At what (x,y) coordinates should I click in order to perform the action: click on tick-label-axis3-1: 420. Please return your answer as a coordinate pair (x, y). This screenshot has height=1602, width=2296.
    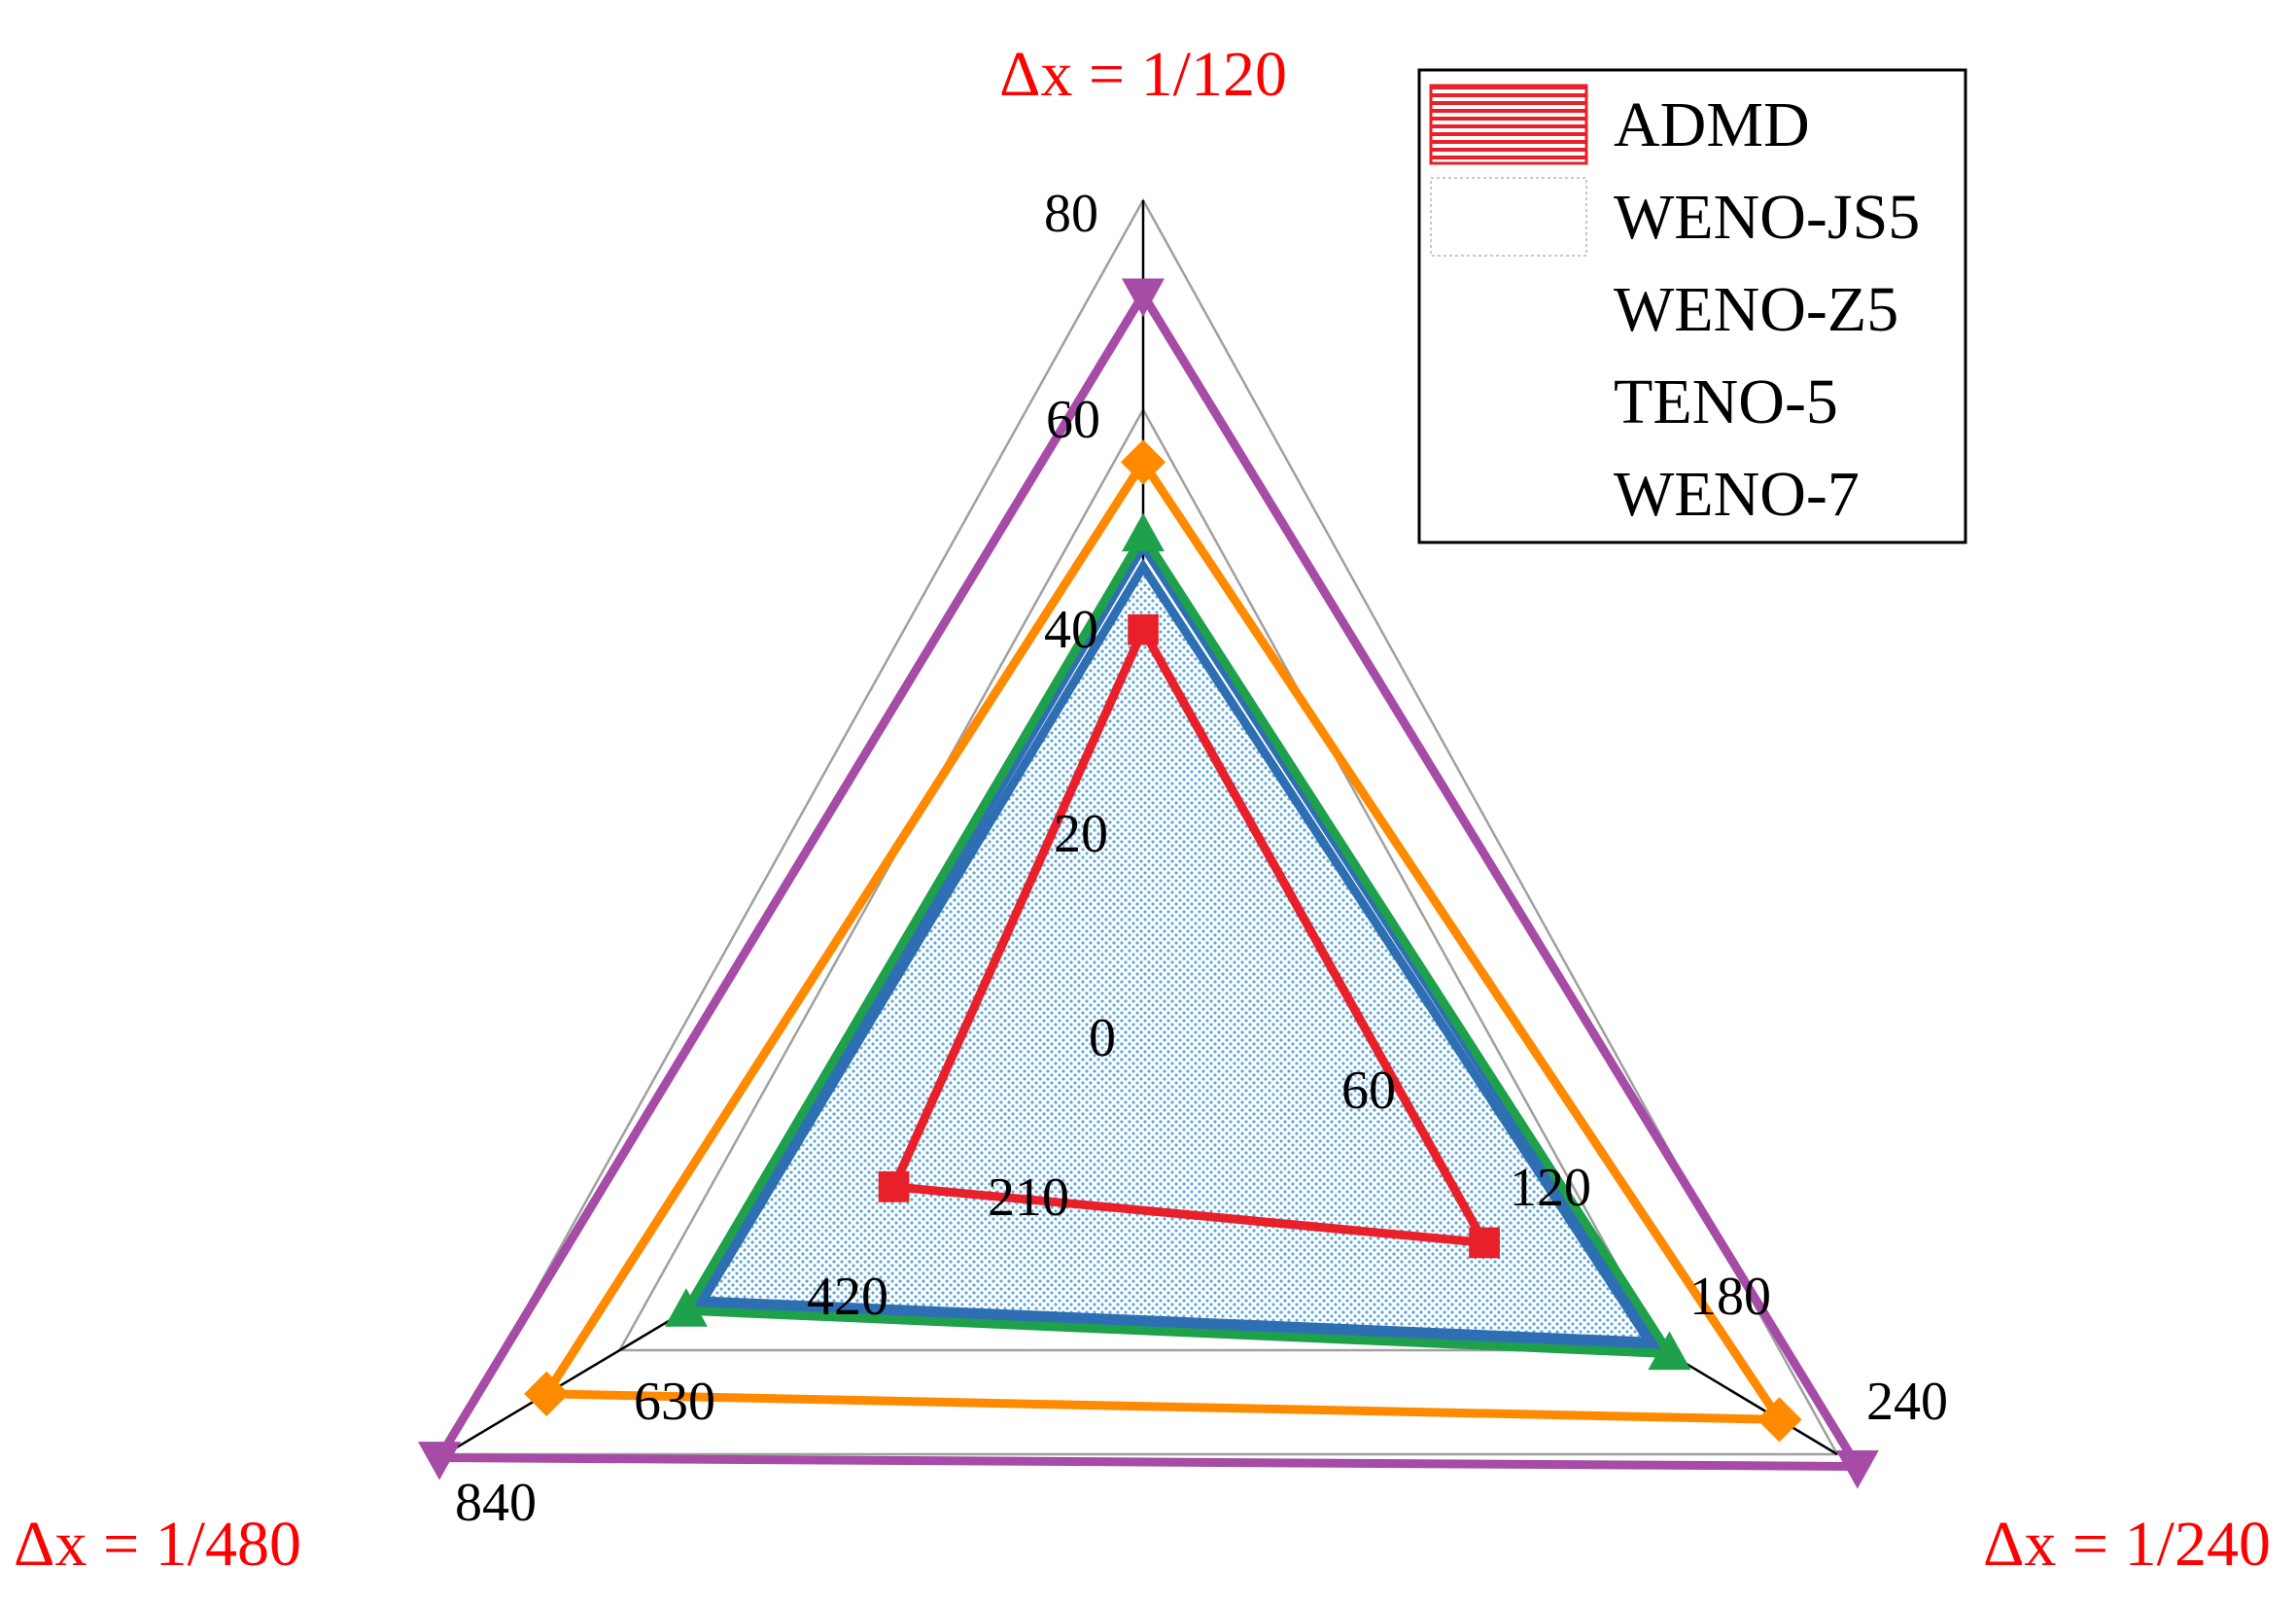
    Looking at the image, I should click on (847, 1297).